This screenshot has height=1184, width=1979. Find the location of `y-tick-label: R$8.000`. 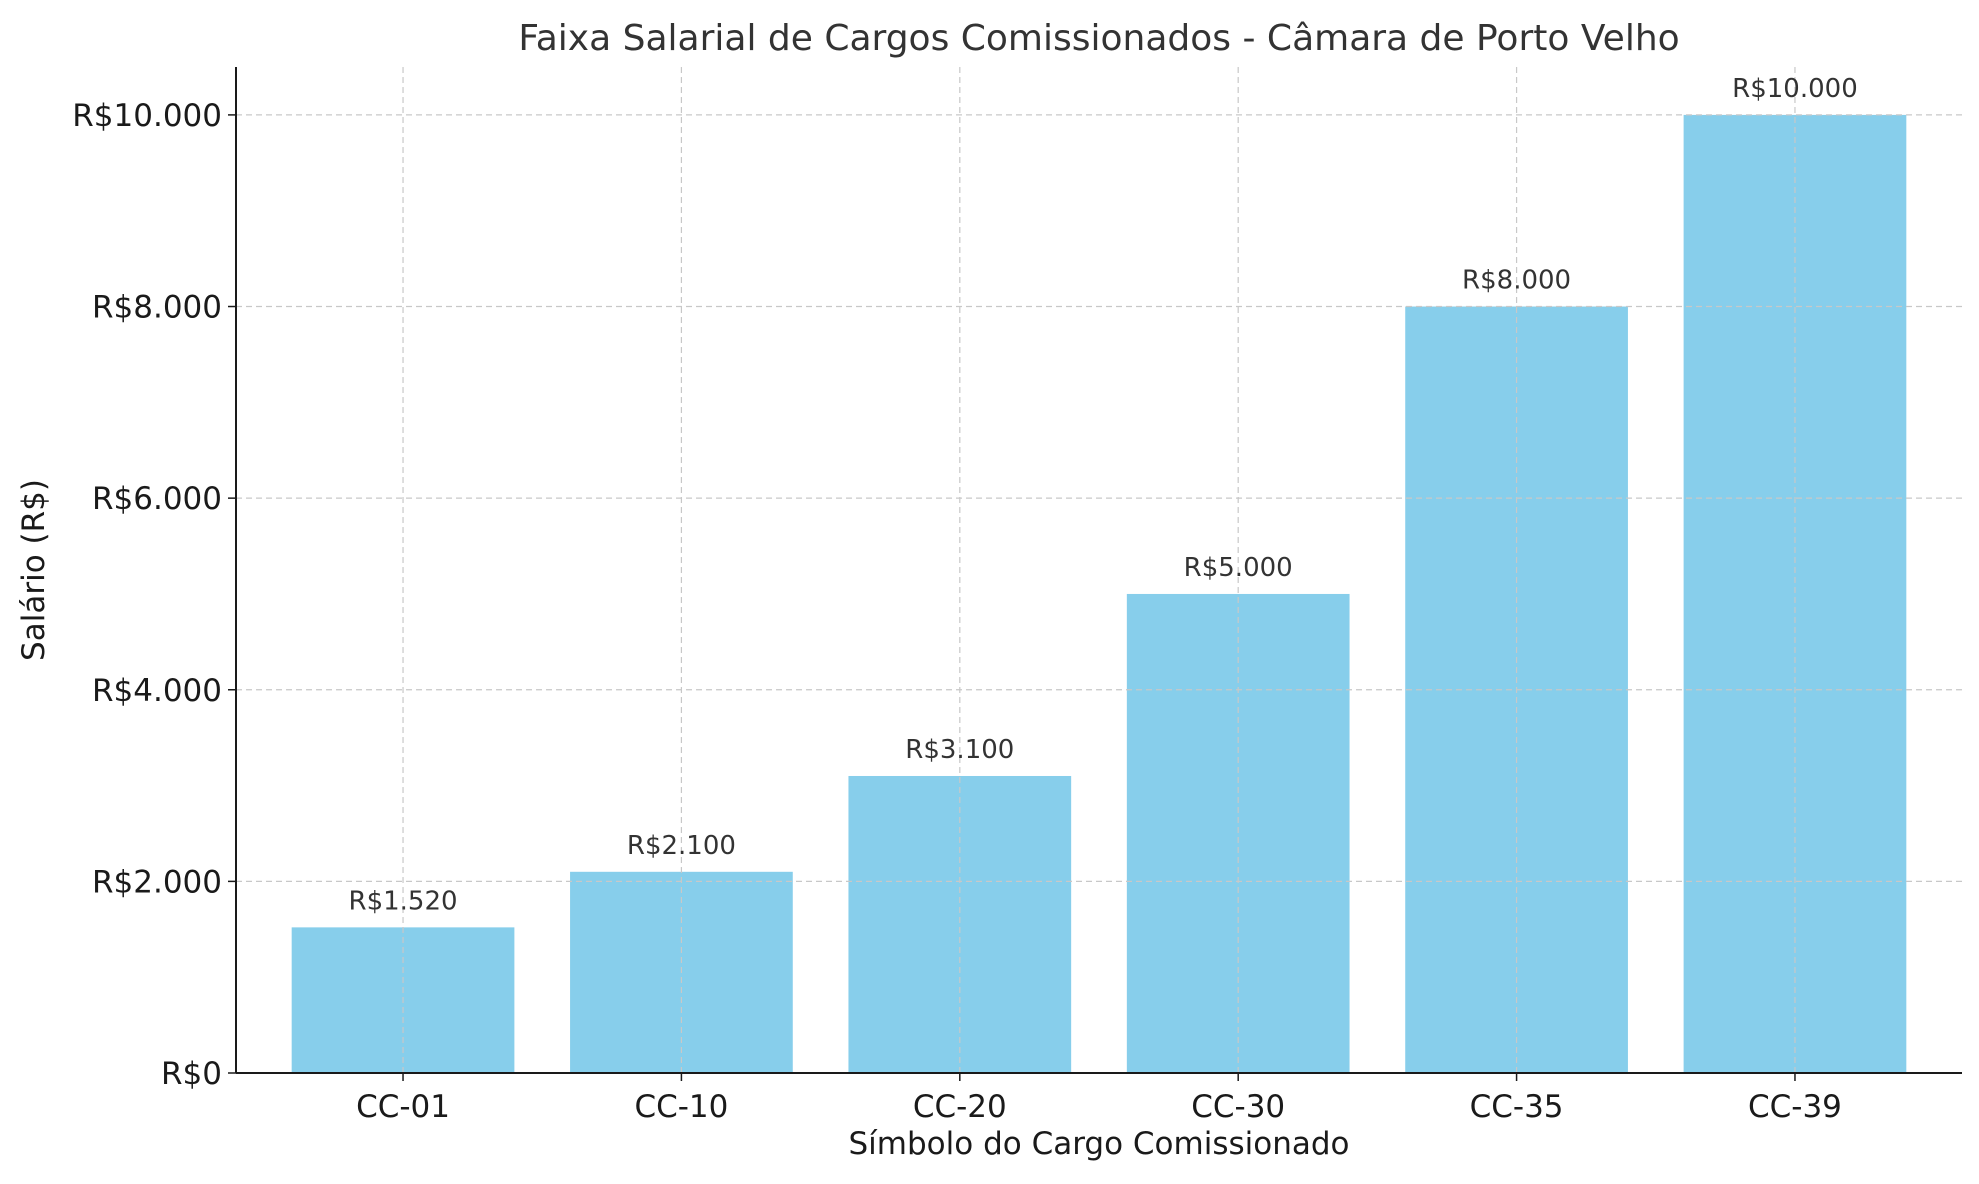

y-tick-label: R$8.000 is located at coordinates (157, 308).